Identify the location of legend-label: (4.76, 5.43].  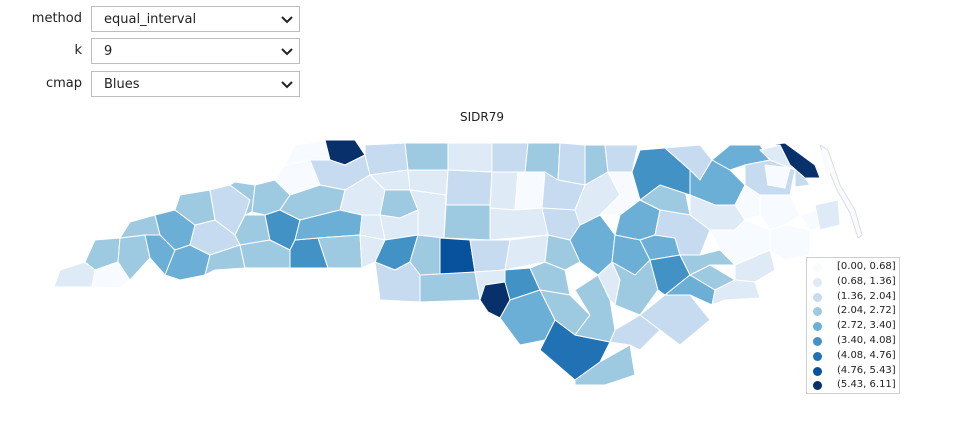
(866, 370).